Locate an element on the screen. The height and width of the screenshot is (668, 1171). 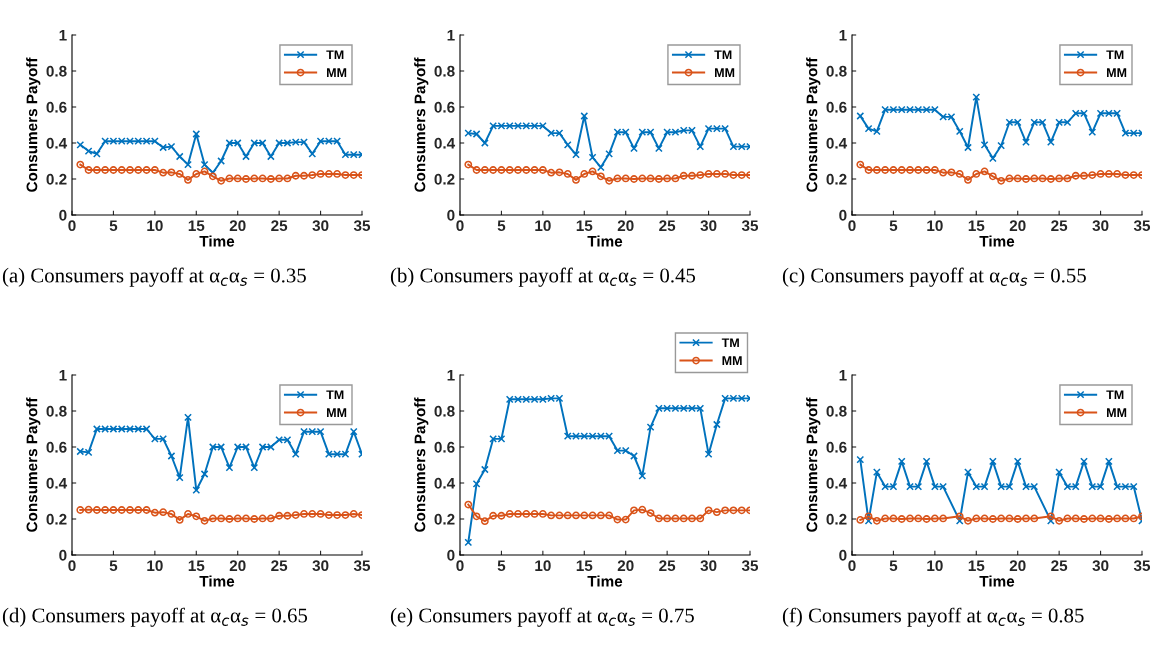
x-axis-title: Time is located at coordinates (997, 581).